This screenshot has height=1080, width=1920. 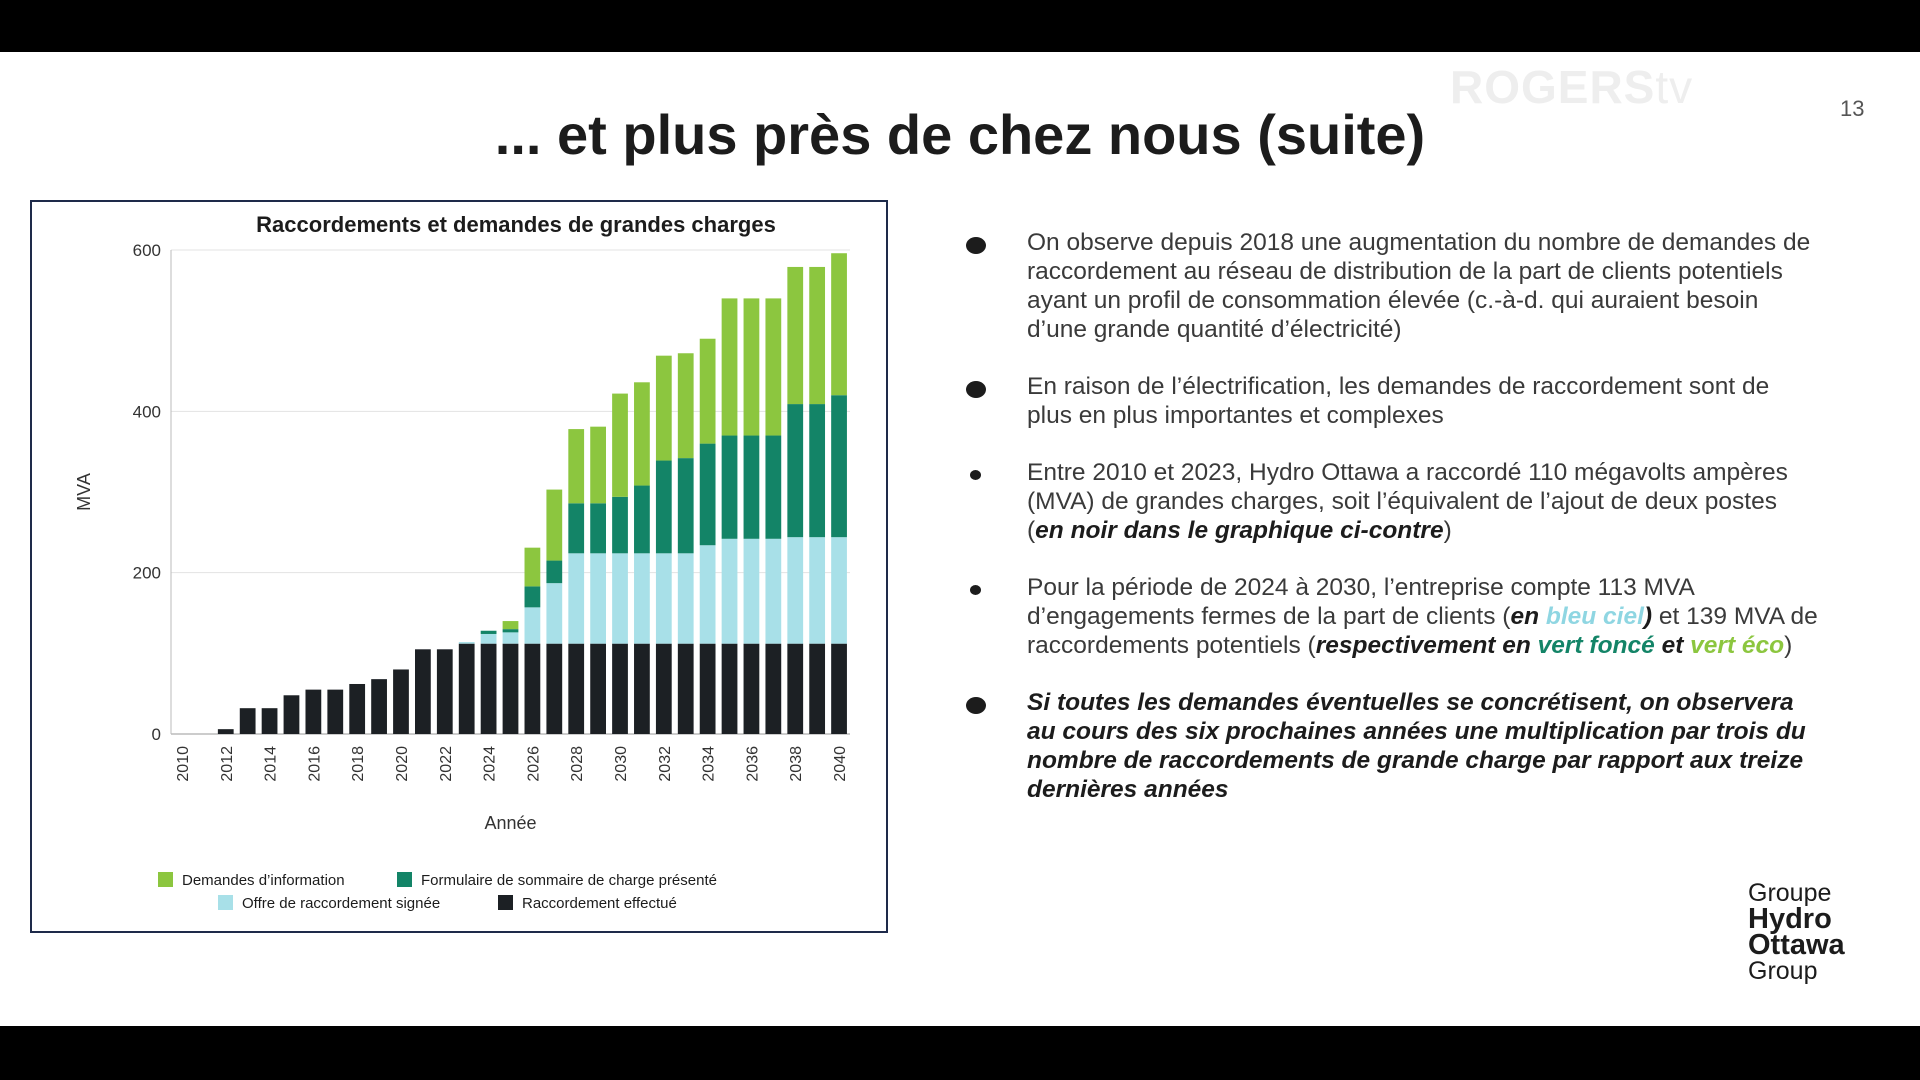 I want to click on y-tick-label: 400, so click(x=147, y=411).